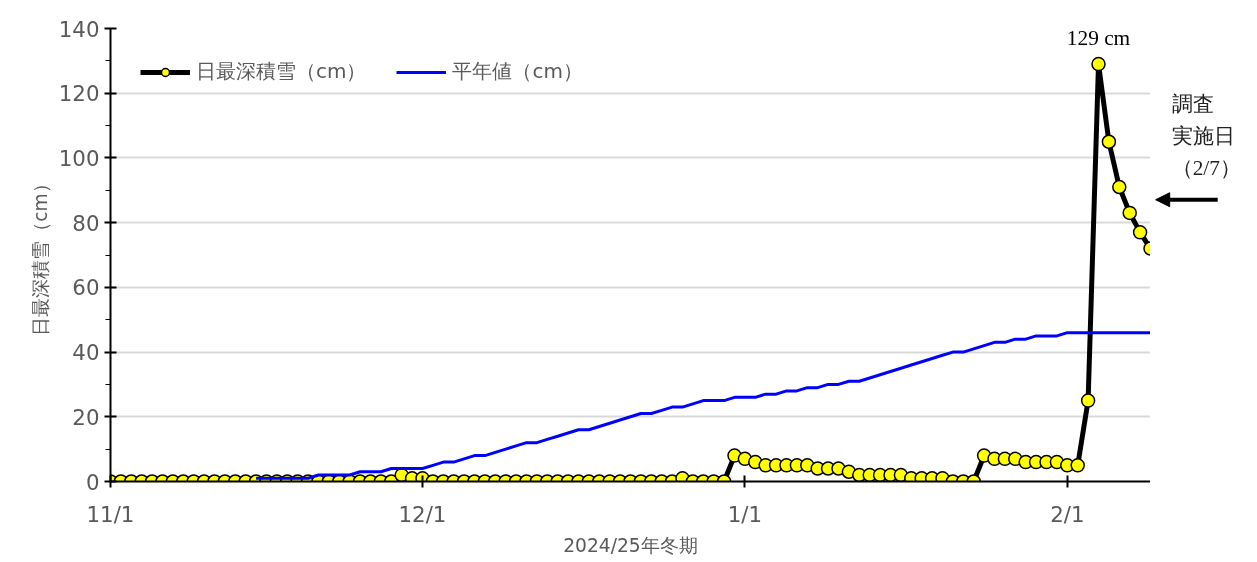  I want to click on annotation: 調査実施日（2/7）, so click(1206, 136).